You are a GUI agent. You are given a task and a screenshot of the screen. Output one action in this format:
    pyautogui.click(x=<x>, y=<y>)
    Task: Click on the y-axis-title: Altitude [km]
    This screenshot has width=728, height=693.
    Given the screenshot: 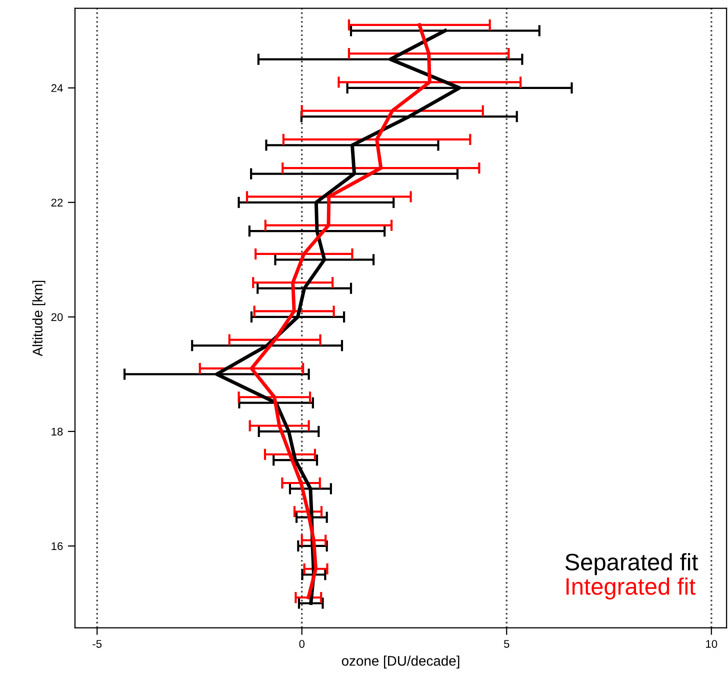 What is the action you would take?
    pyautogui.click(x=39, y=318)
    